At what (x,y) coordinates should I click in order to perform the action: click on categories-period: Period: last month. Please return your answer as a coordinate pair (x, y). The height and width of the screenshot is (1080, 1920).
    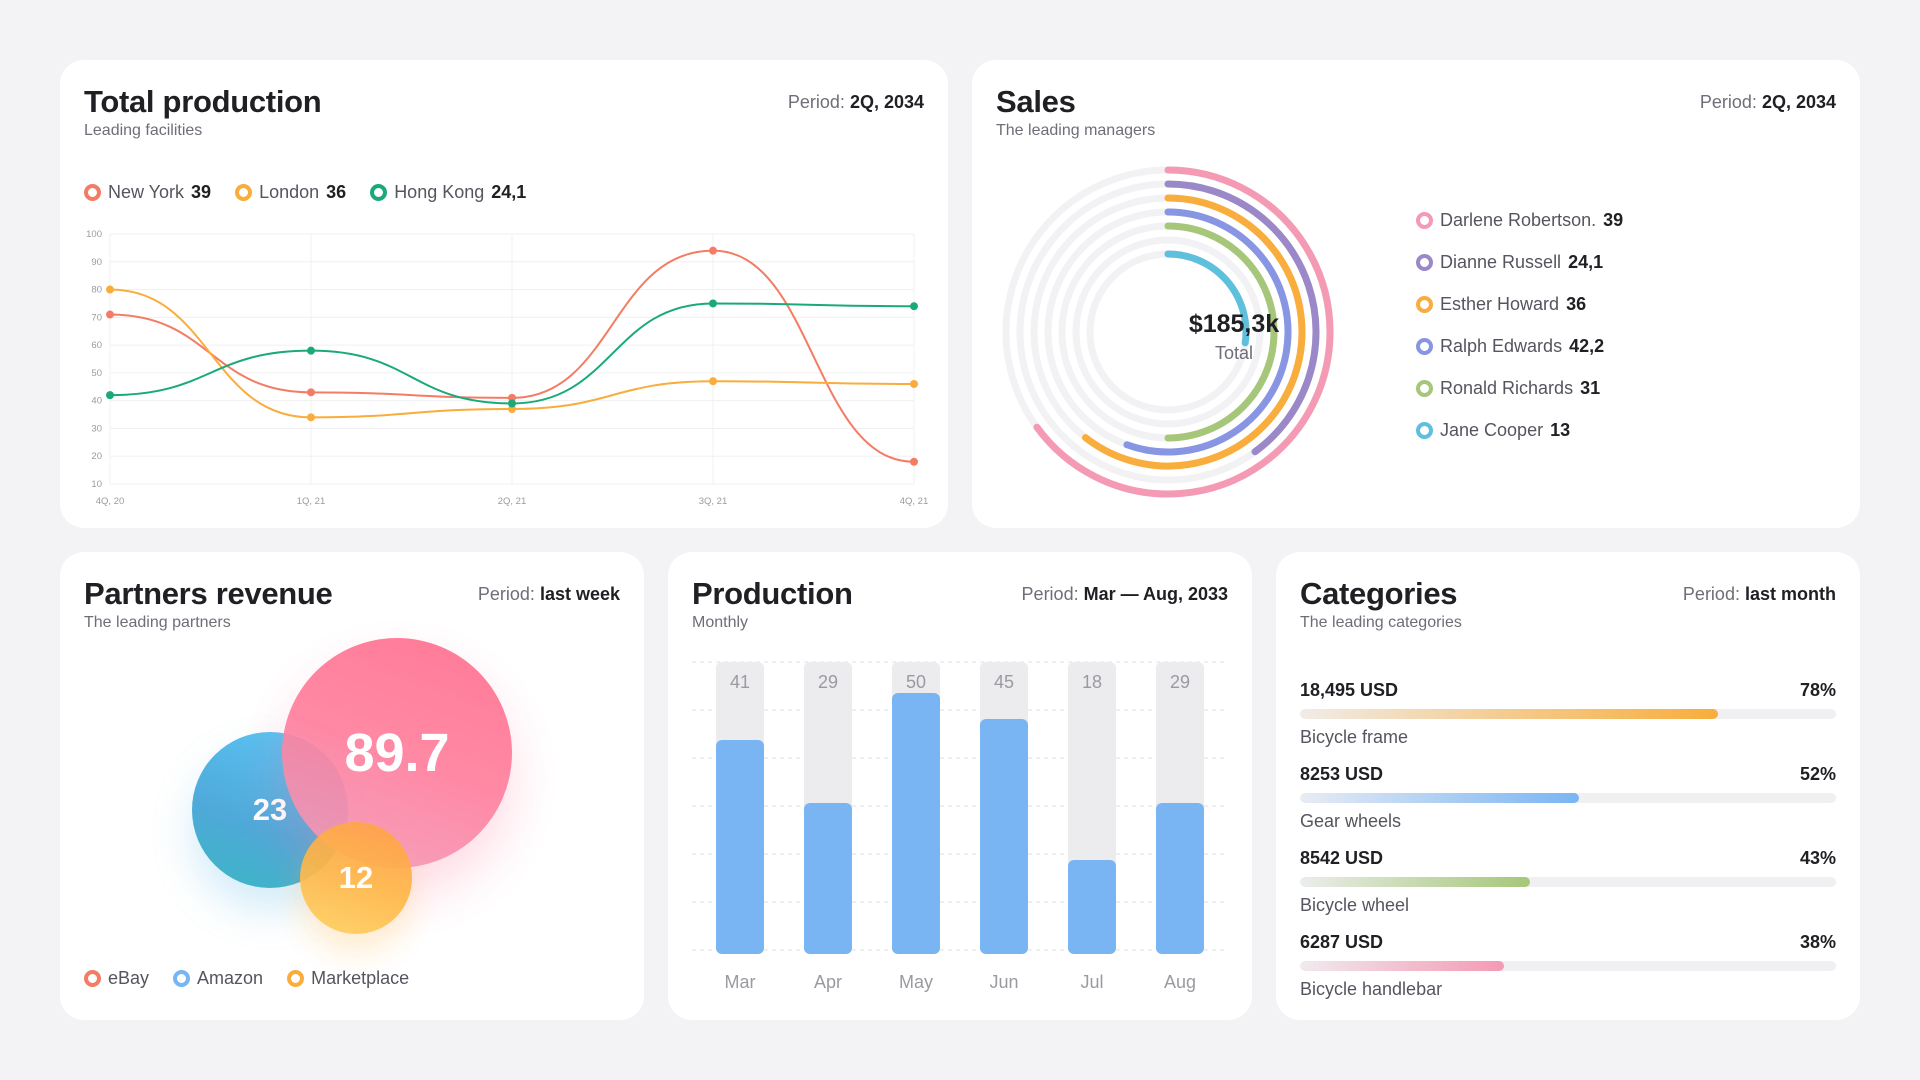
    Looking at the image, I should click on (1759, 594).